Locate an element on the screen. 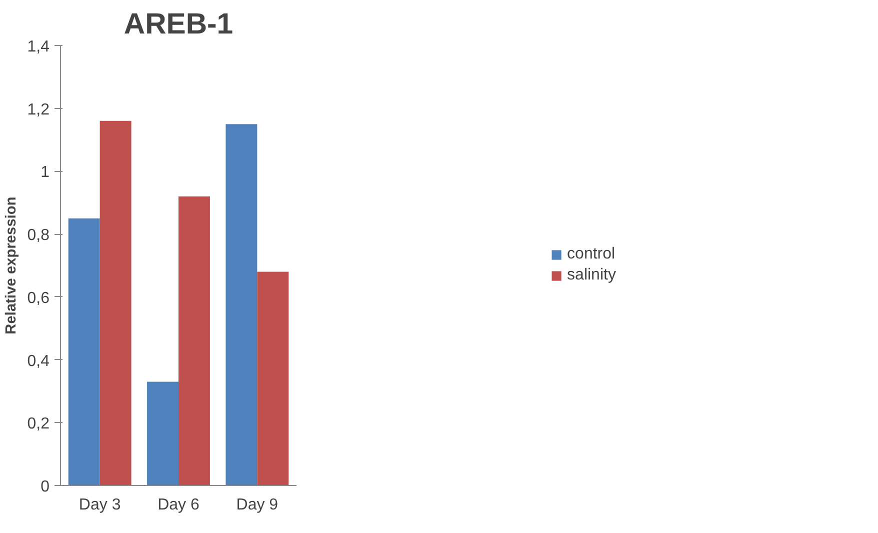 The width and height of the screenshot is (878, 533). legend-label: control is located at coordinates (591, 255).